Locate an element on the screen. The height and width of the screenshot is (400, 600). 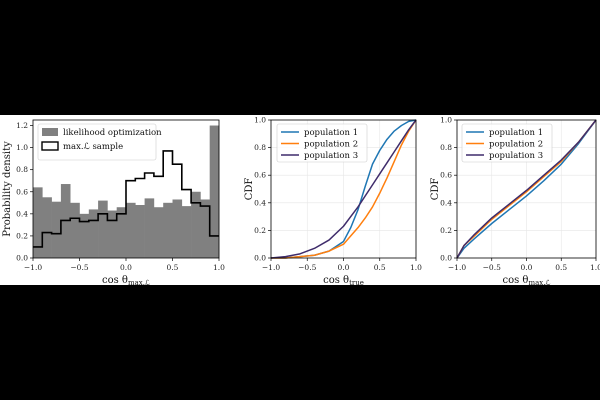
legend-label: max.ℒ sample is located at coordinates (93, 147).